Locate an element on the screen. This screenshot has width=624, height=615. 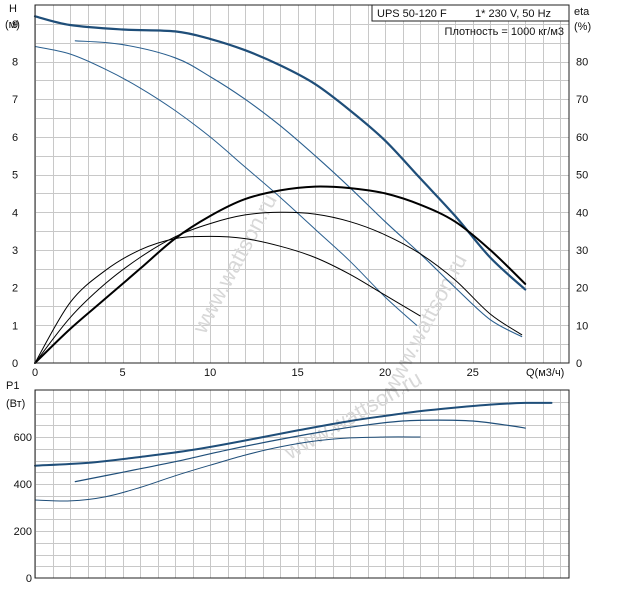
y-axis-title-left: H is located at coordinates (13, 9).